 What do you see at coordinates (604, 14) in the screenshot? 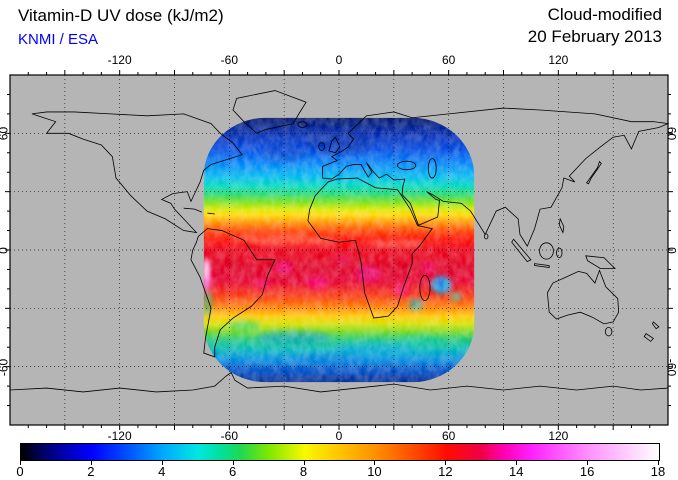
I see `product-type-label: Cloud-modified` at bounding box center [604, 14].